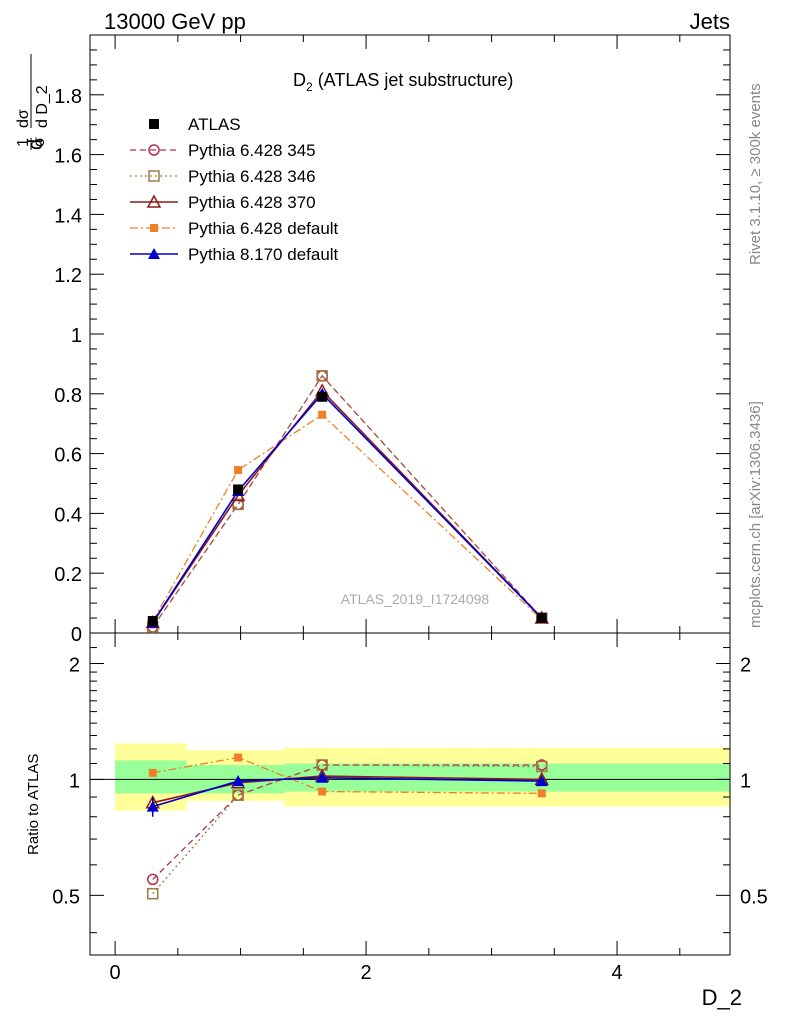 The width and height of the screenshot is (786, 1029). I want to click on upper-ytick-label: 1, so click(76, 336).